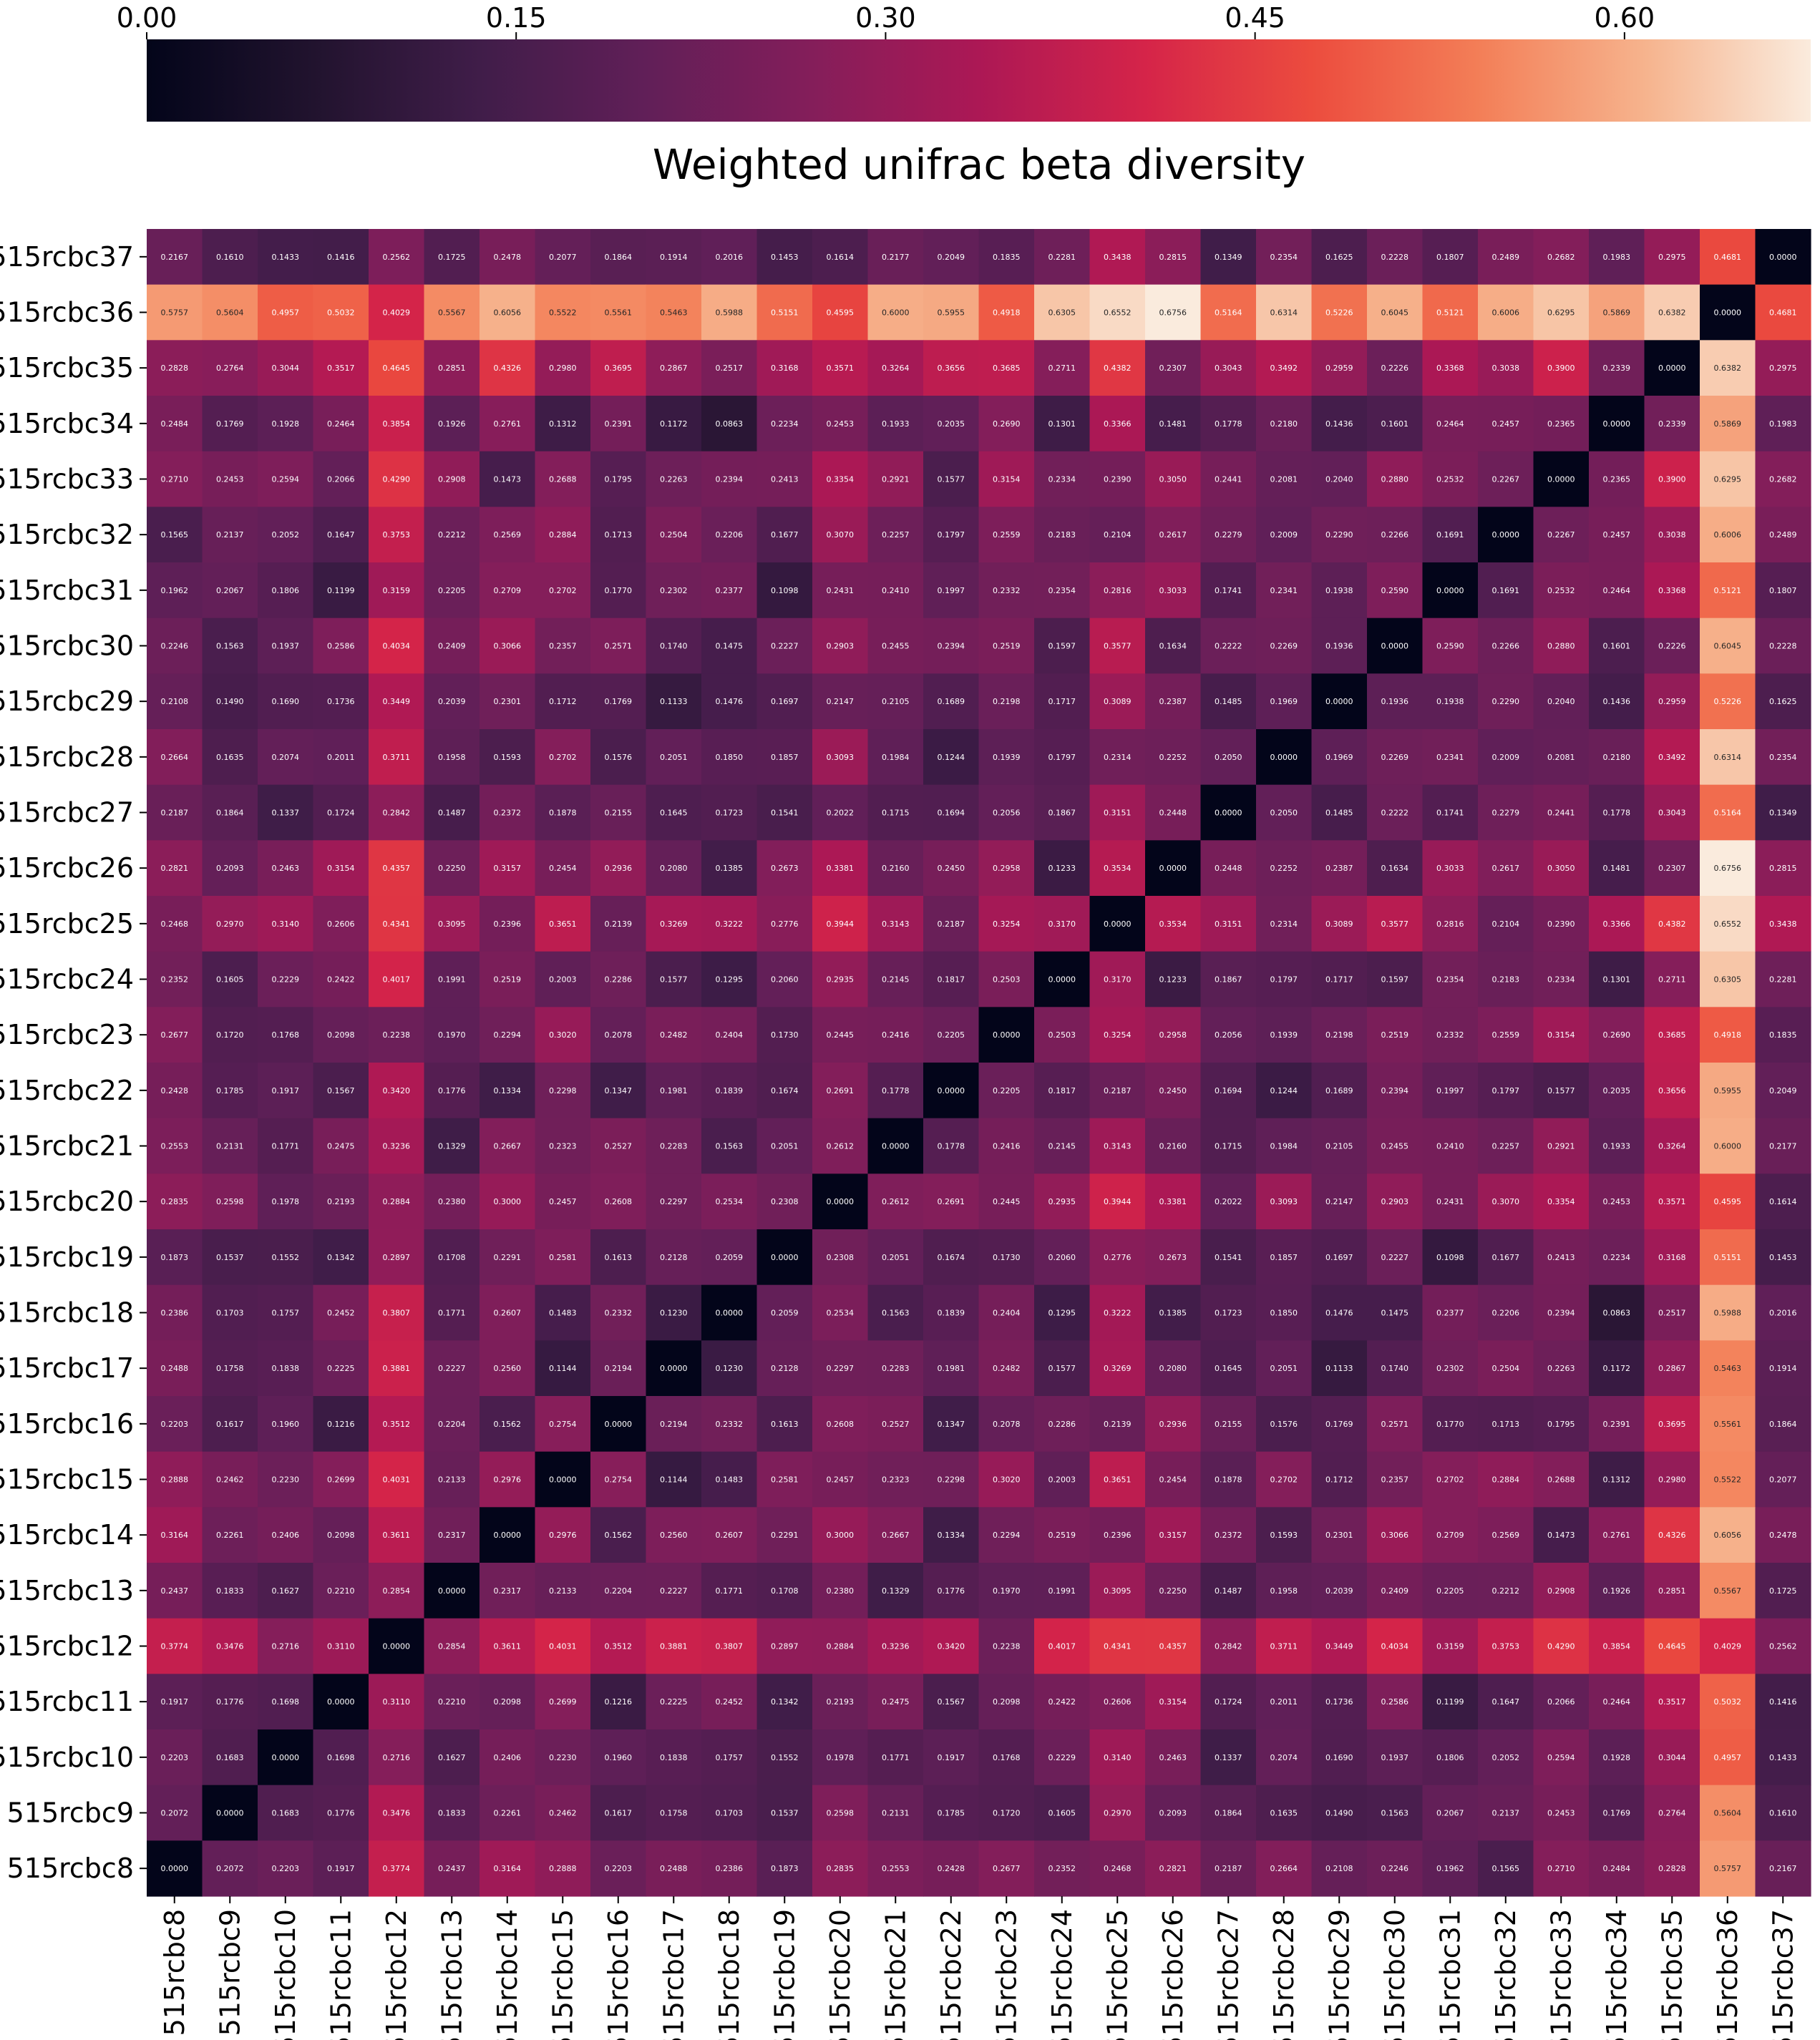 The image size is (1820, 2040). What do you see at coordinates (452, 980) in the screenshot?
I see `cell-value-label: 0.1991` at bounding box center [452, 980].